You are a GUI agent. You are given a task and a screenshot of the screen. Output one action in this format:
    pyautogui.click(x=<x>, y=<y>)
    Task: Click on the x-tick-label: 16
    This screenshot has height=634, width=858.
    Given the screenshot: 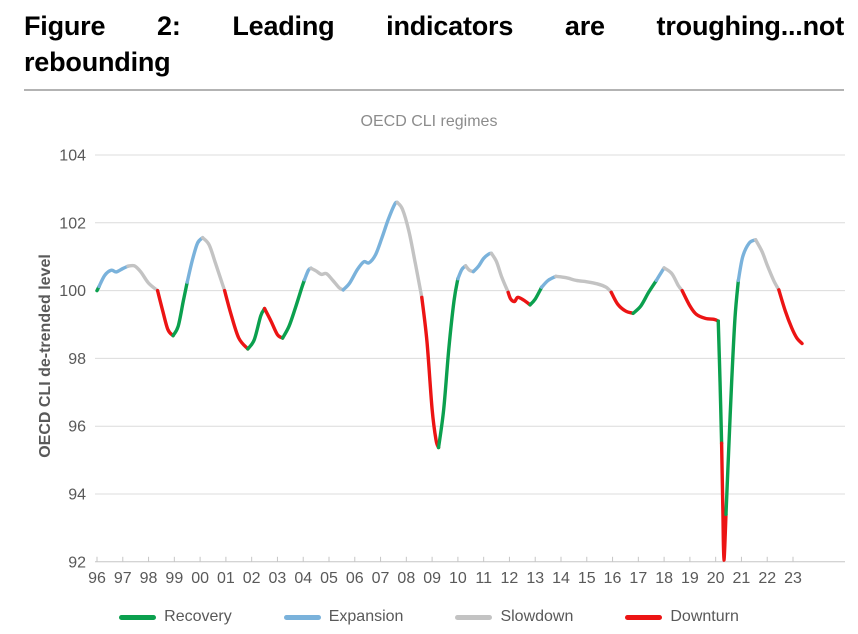 What is the action you would take?
    pyautogui.click(x=613, y=578)
    